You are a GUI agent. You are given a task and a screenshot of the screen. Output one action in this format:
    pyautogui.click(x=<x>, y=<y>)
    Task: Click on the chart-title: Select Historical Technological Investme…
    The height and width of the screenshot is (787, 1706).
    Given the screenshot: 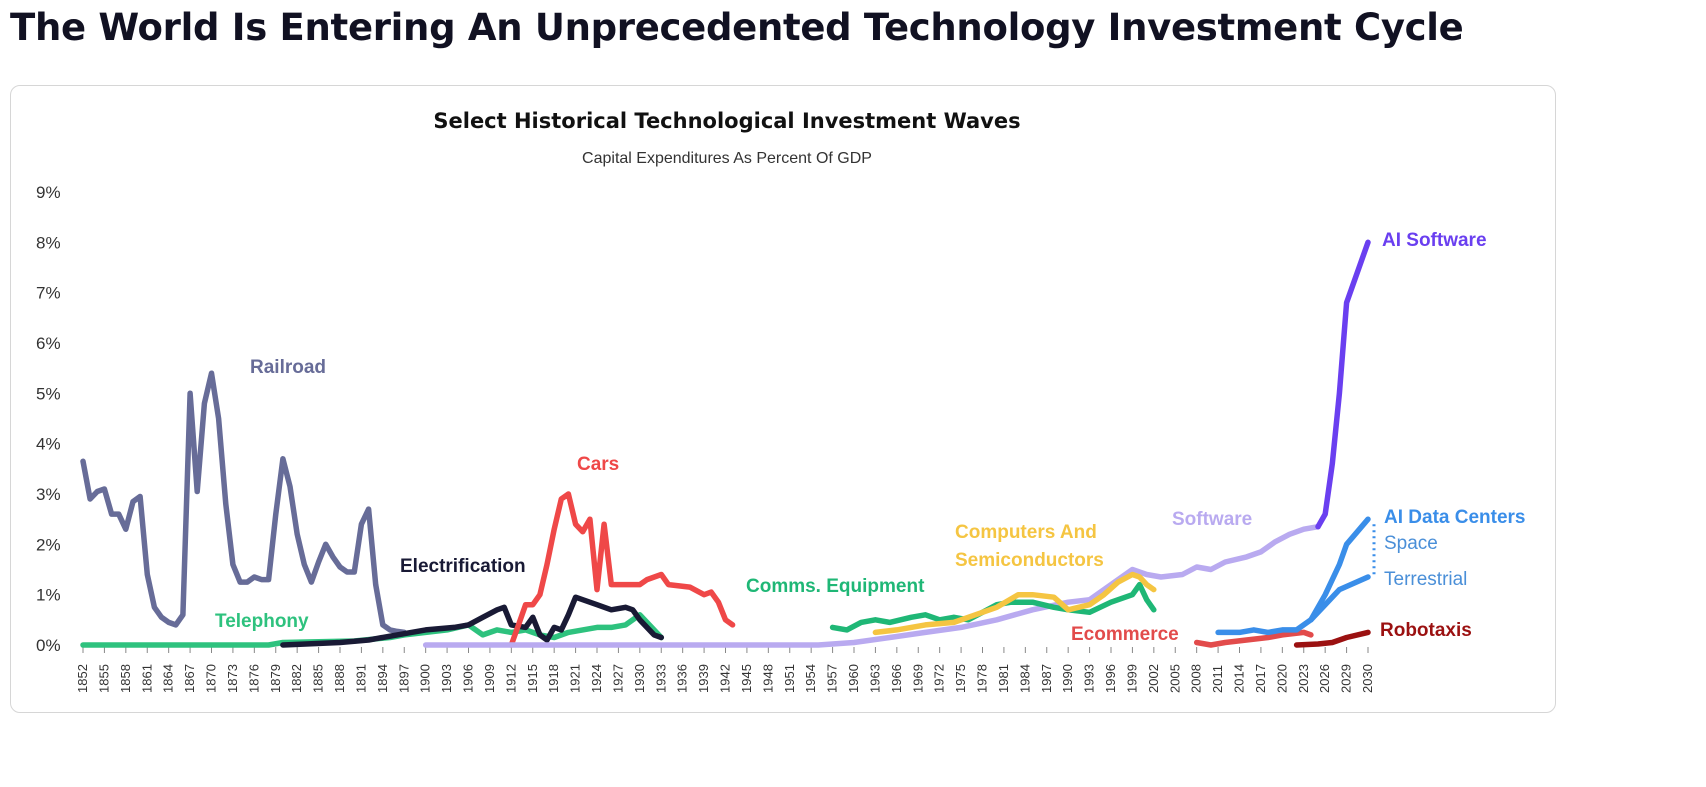 What is the action you would take?
    pyautogui.click(x=726, y=121)
    